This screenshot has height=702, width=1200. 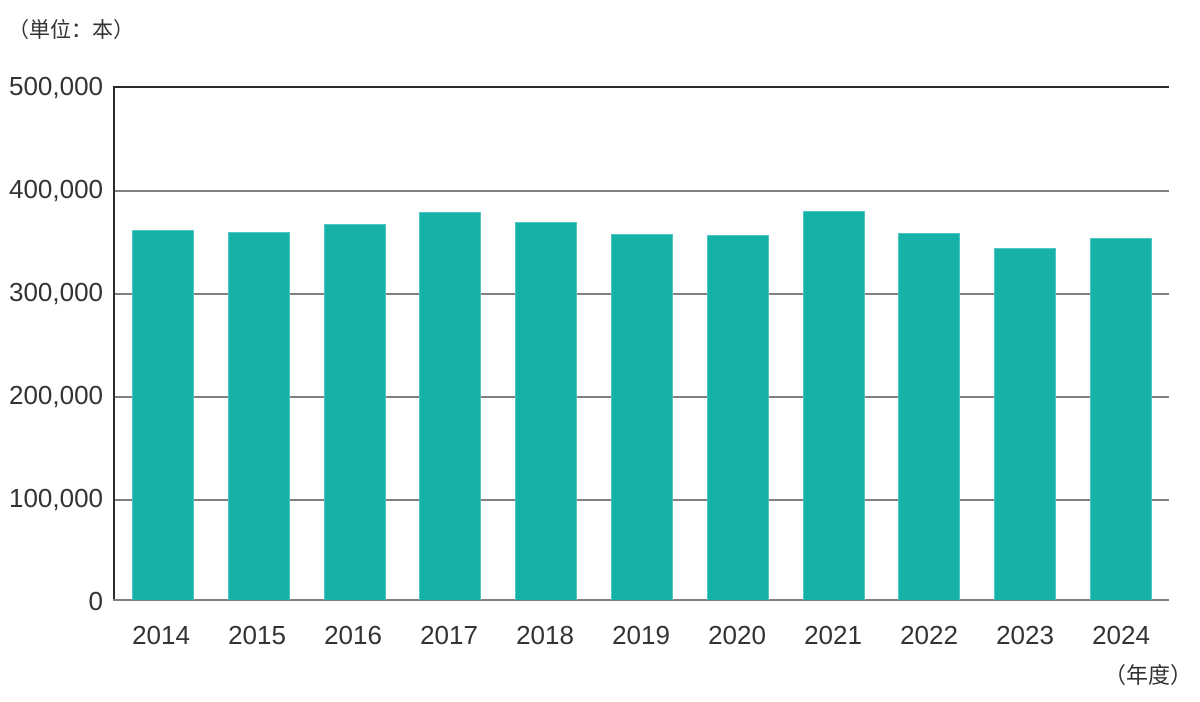 I want to click on bar-band-2023, so click(x=1025, y=424).